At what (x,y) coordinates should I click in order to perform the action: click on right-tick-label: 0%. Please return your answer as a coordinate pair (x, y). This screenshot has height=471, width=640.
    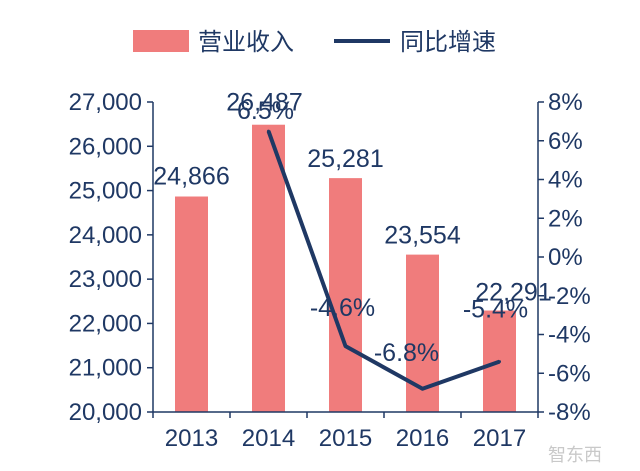
    Looking at the image, I should click on (565, 257).